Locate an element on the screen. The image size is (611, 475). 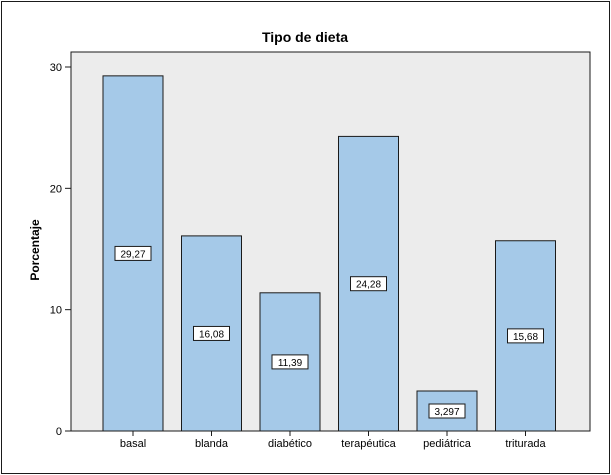
data-label: 15,68 is located at coordinates (525, 337).